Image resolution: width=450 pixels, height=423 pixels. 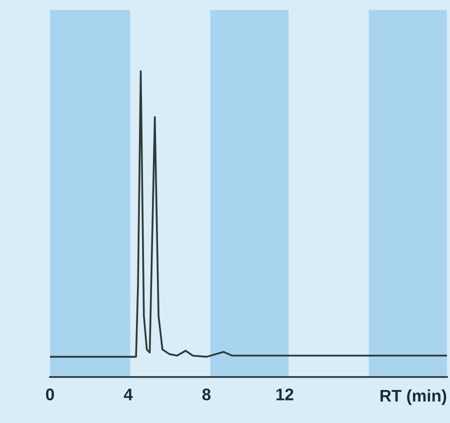 I want to click on x-tick-label: 0, so click(x=50, y=394).